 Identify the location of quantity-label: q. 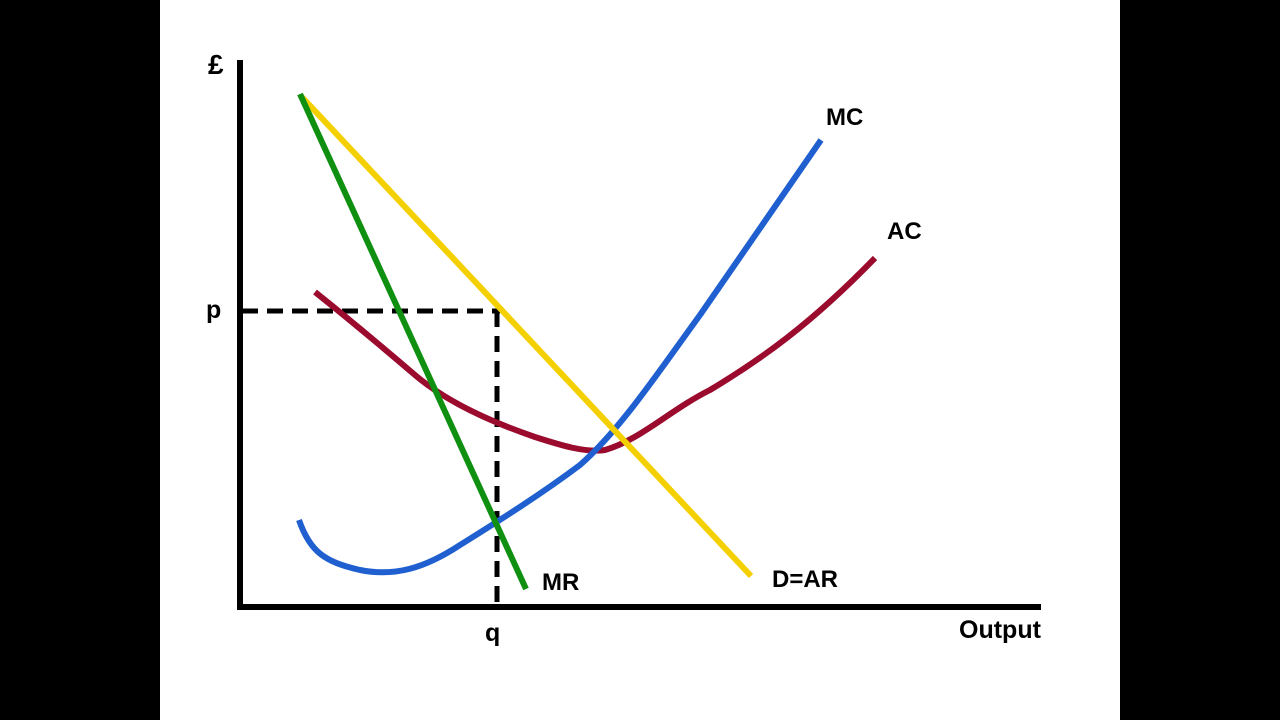
(492, 633).